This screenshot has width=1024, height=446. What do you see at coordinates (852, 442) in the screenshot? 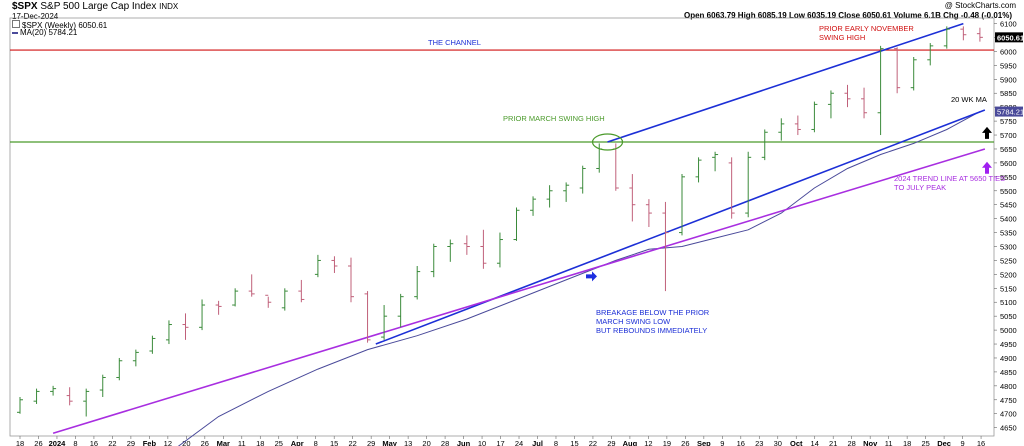
I see `x-tick-label: 28` at bounding box center [852, 442].